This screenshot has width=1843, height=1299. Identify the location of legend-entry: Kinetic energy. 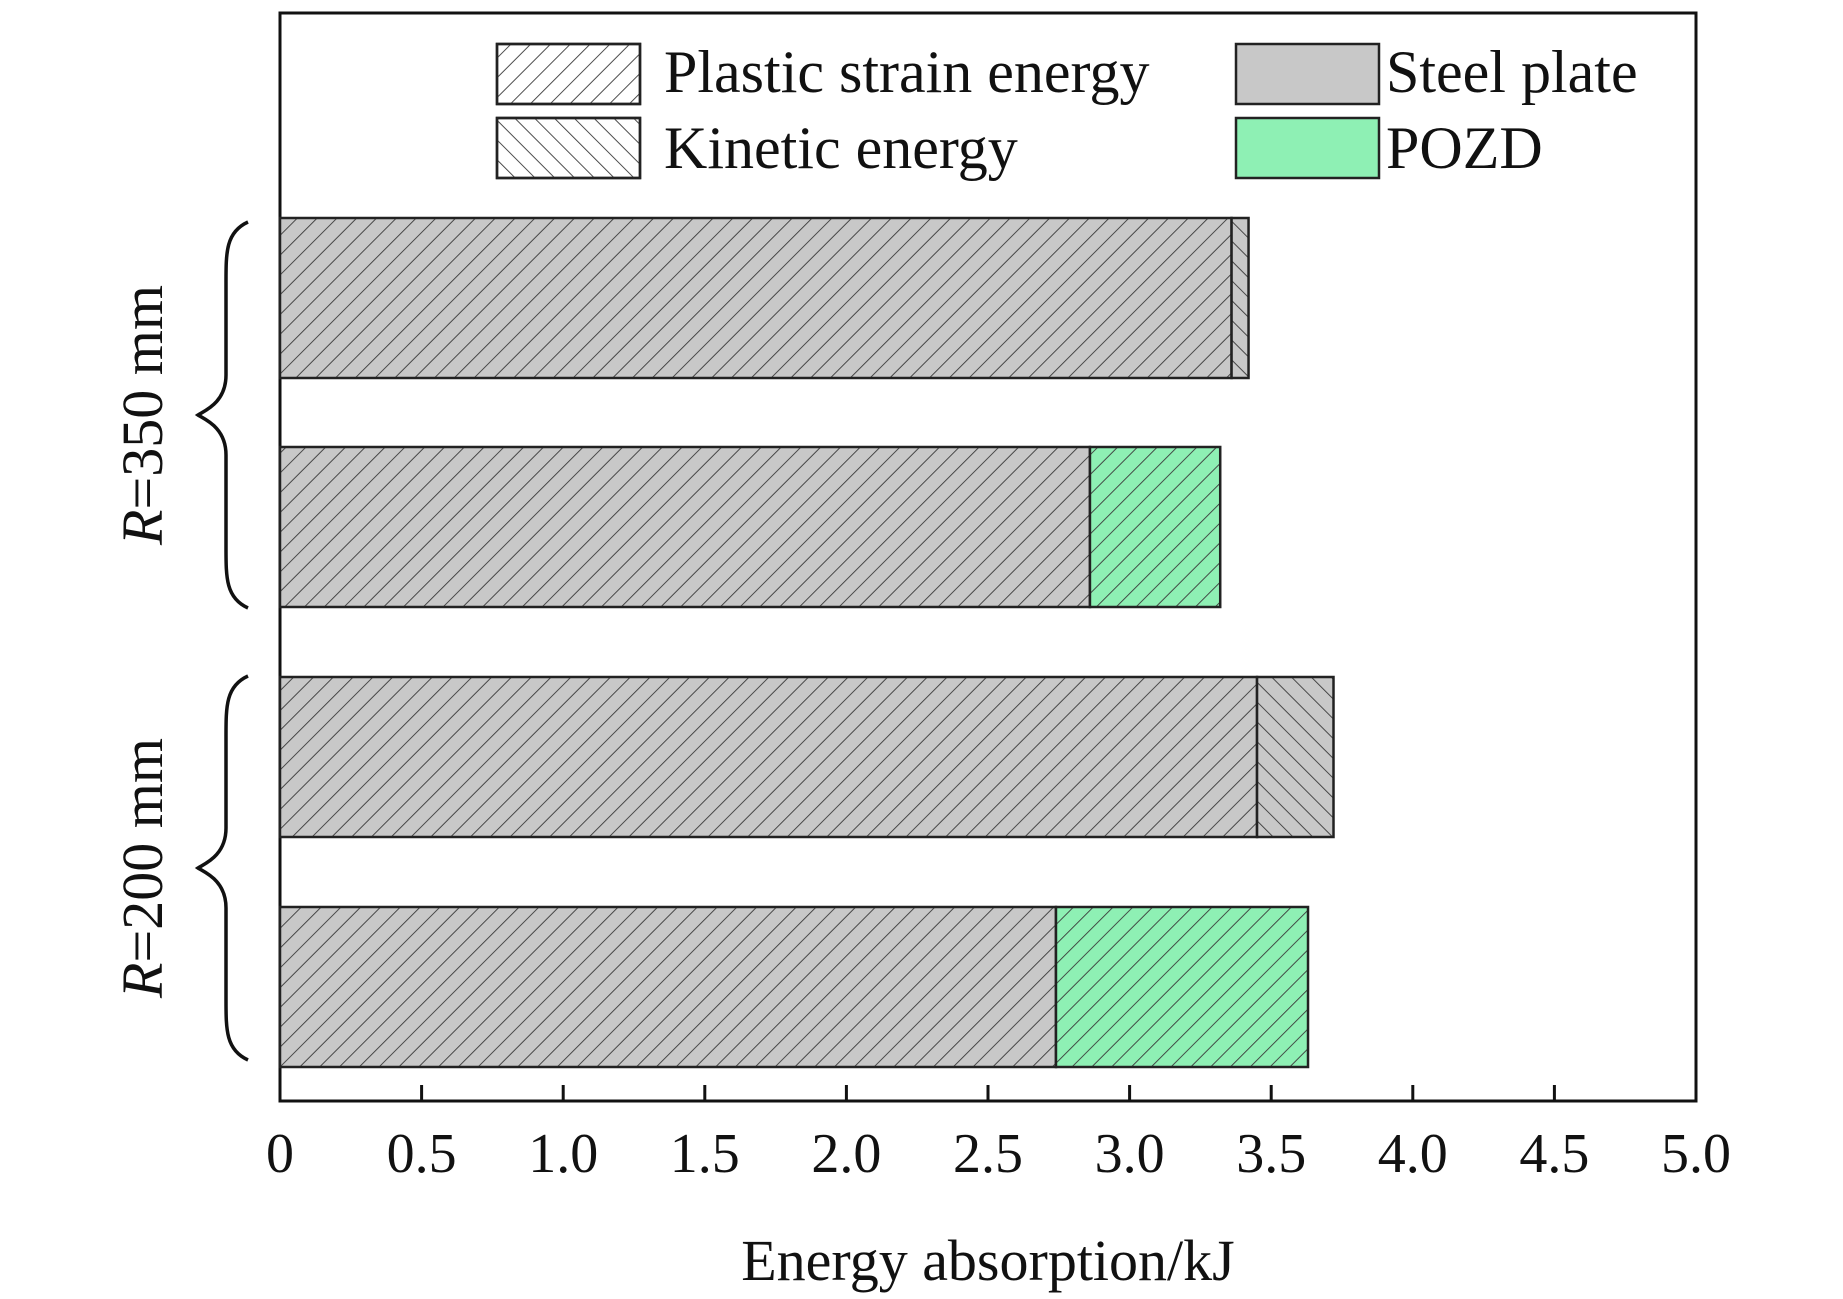
(756, 148).